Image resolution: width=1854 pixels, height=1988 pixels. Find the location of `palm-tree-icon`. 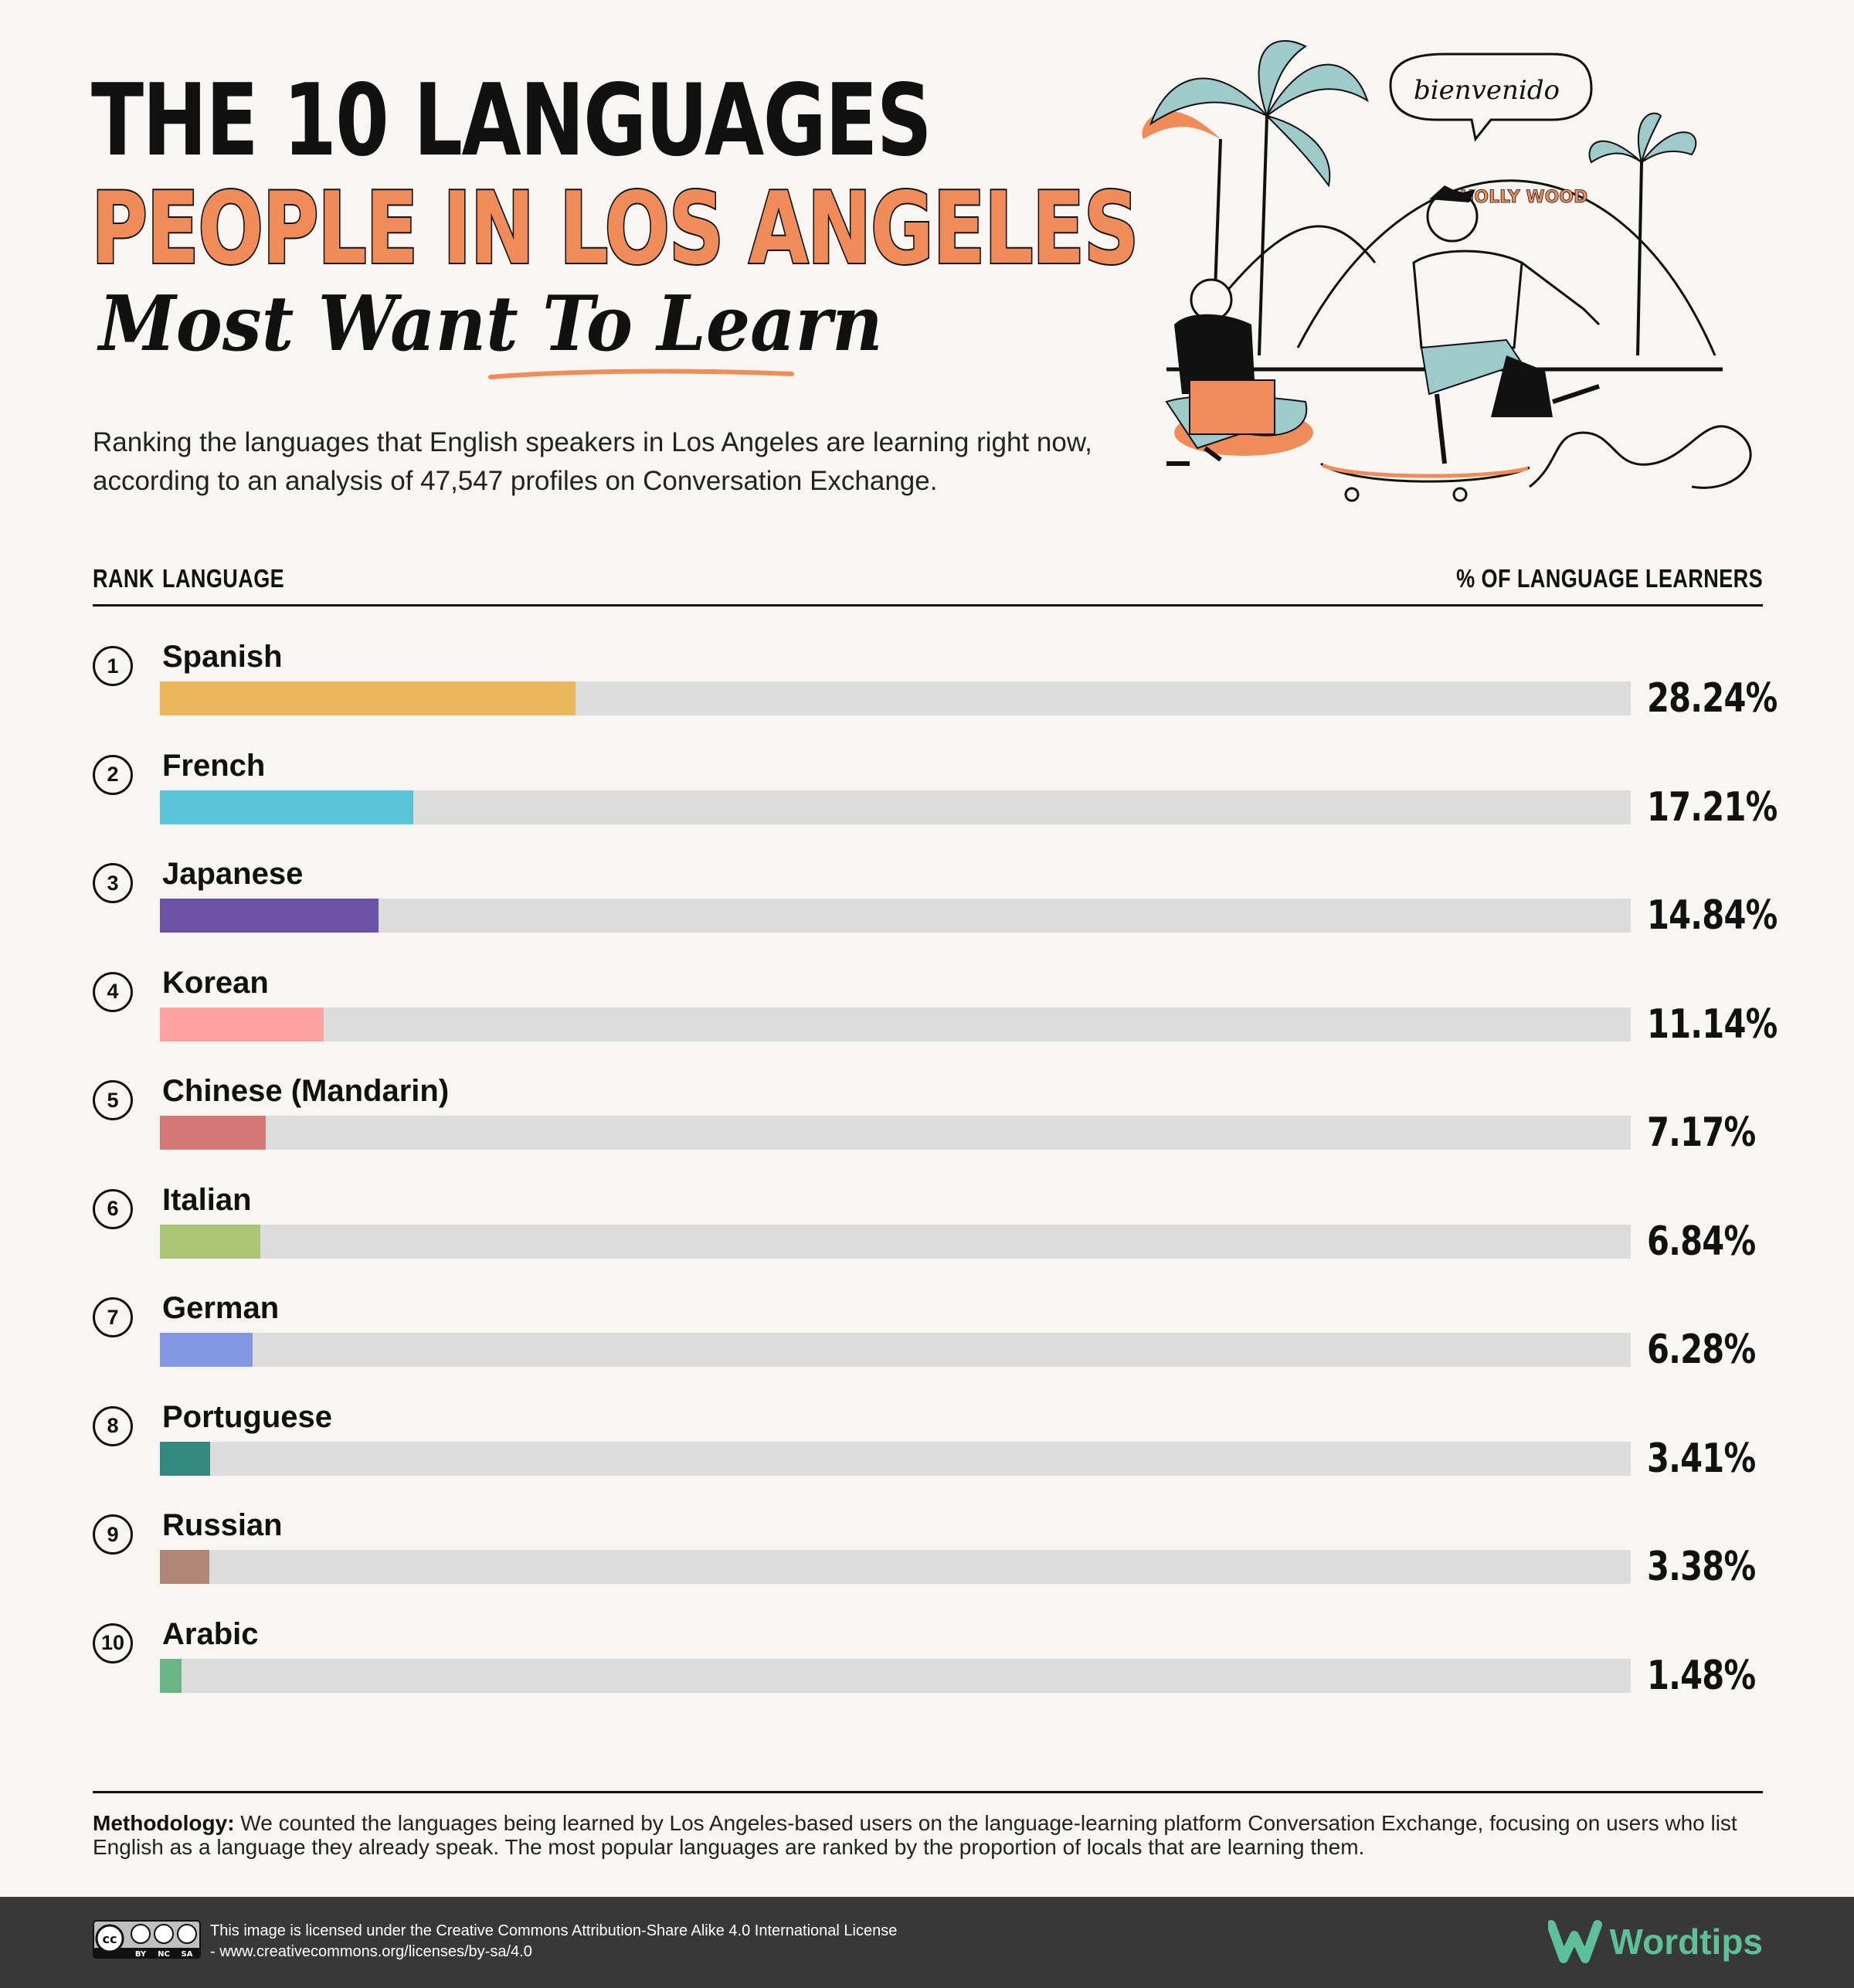

palm-tree-icon is located at coordinates (1419, 197).